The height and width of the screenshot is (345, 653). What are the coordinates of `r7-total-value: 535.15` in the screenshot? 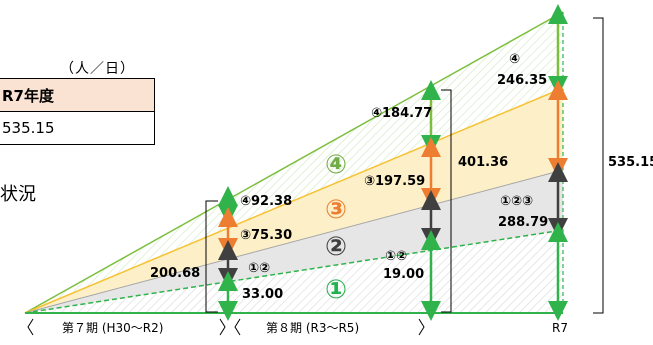 It's located at (630, 162).